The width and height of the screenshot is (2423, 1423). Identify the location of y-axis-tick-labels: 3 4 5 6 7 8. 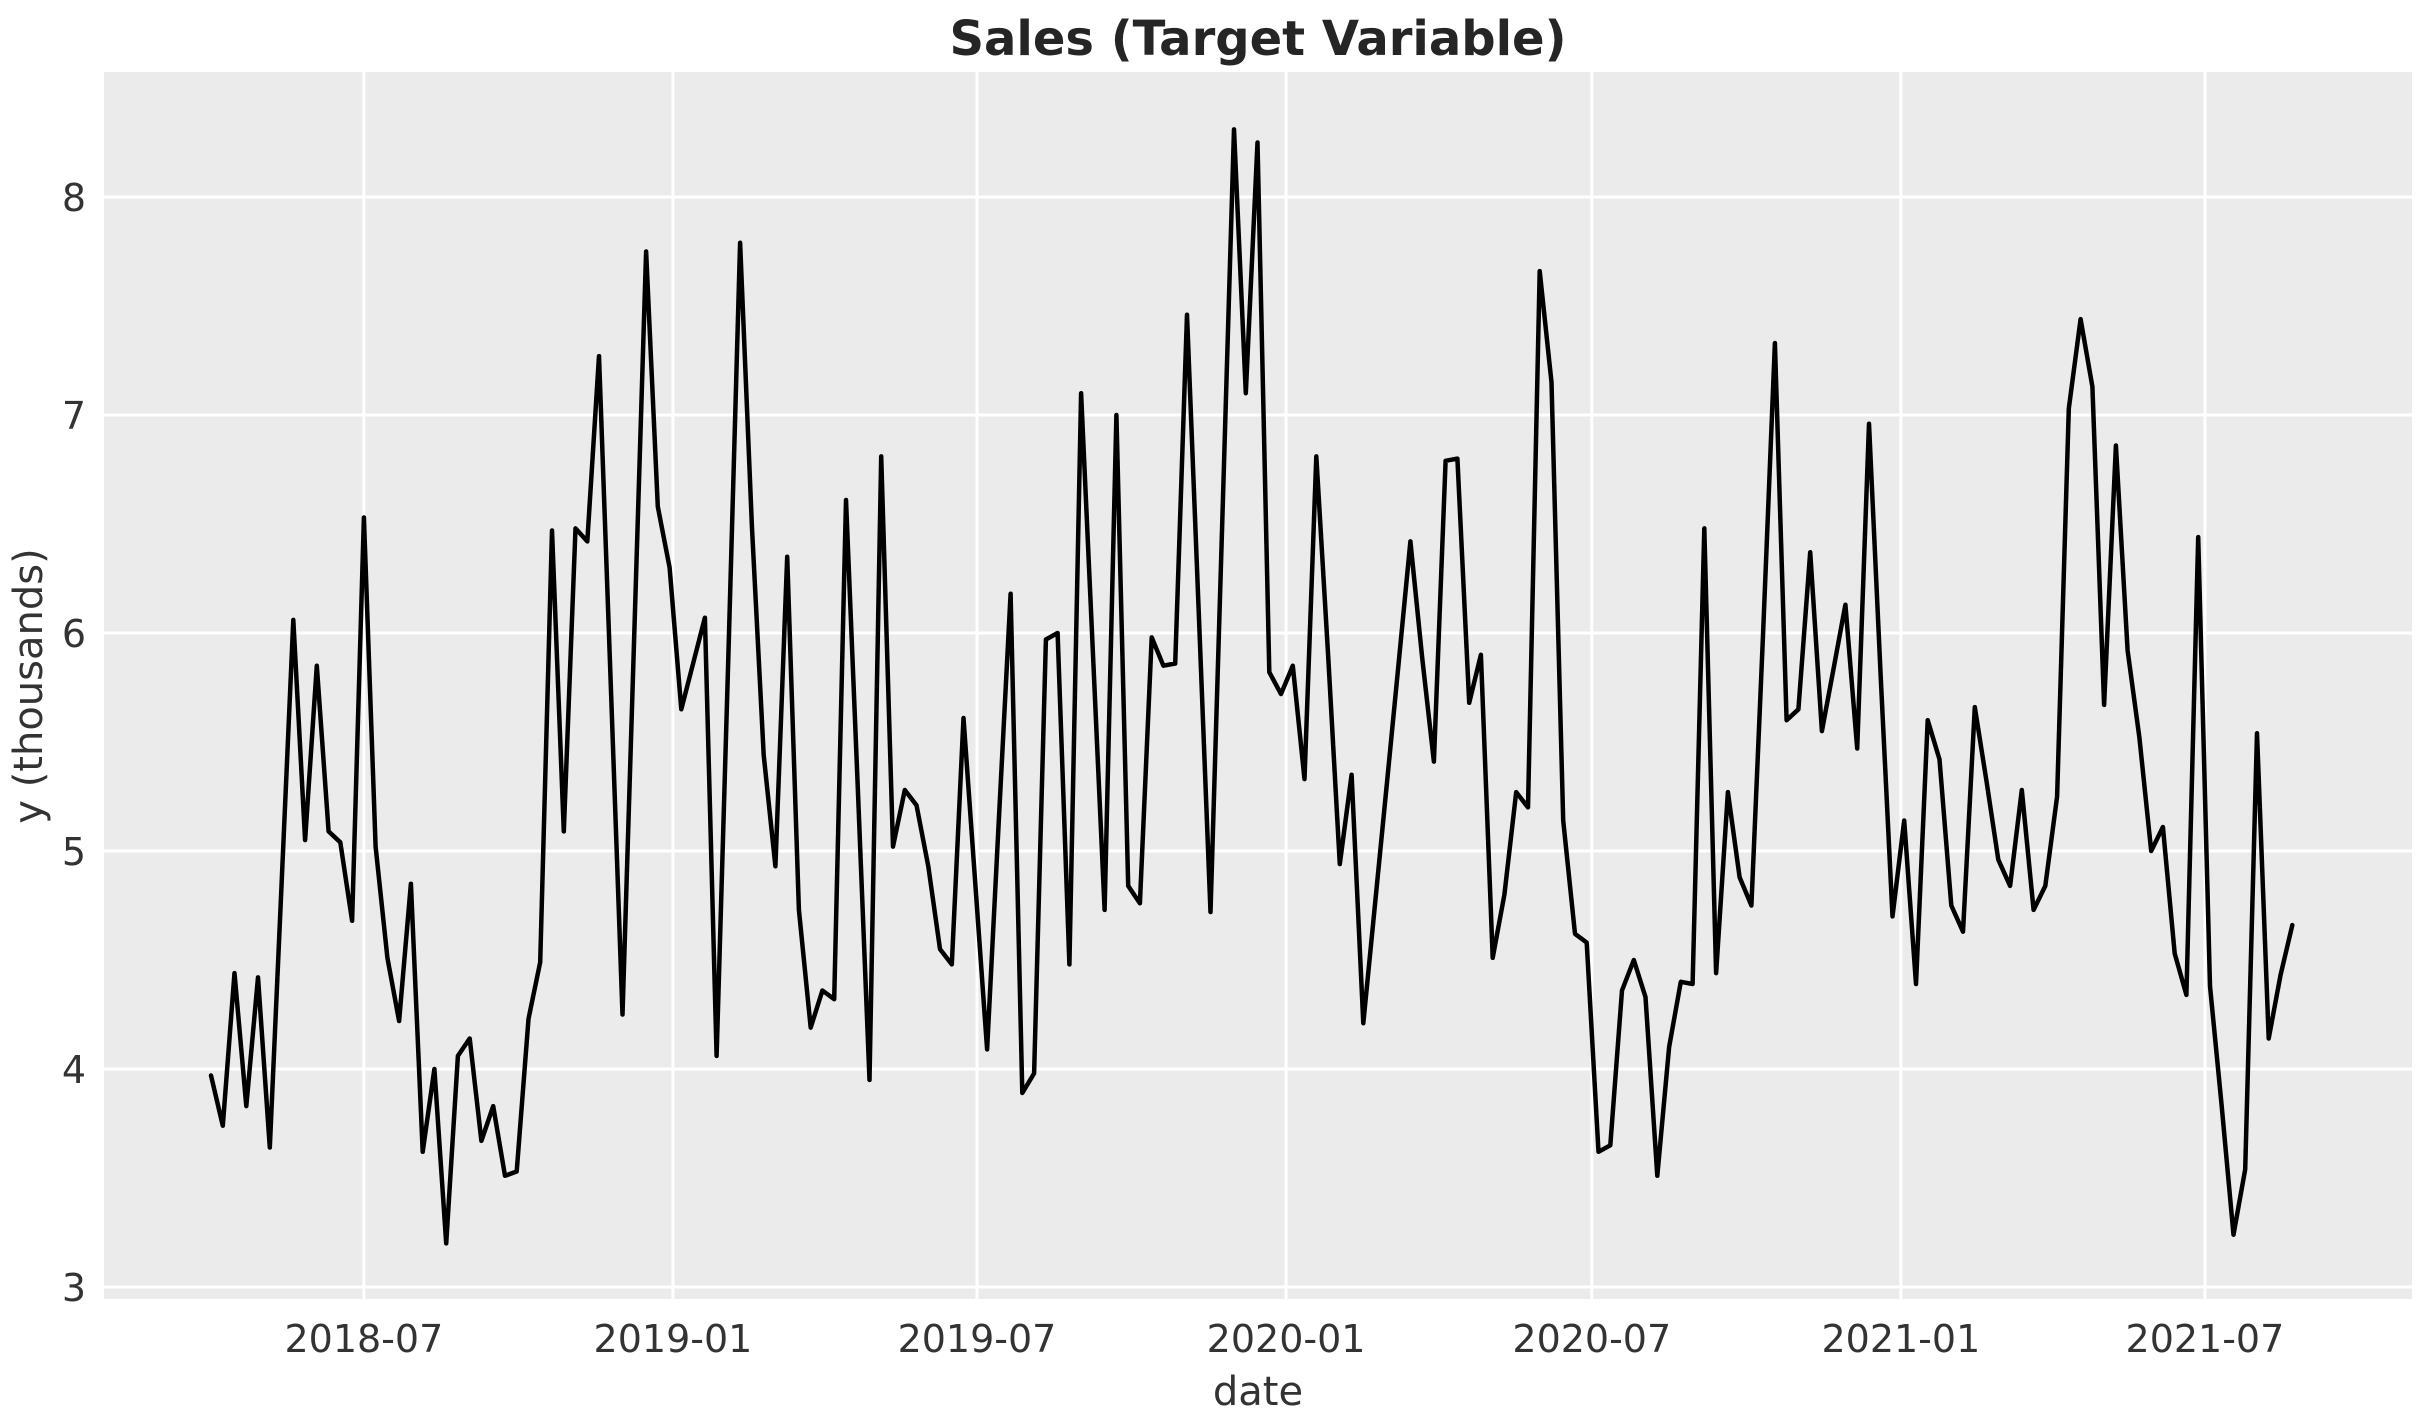
(74, 743).